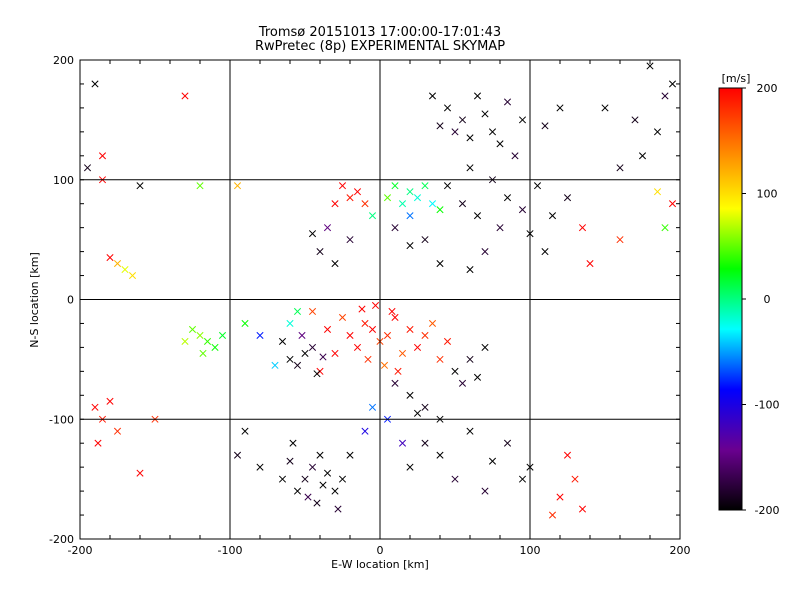  What do you see at coordinates (230, 550) in the screenshot?
I see `x-tick-label: -100` at bounding box center [230, 550].